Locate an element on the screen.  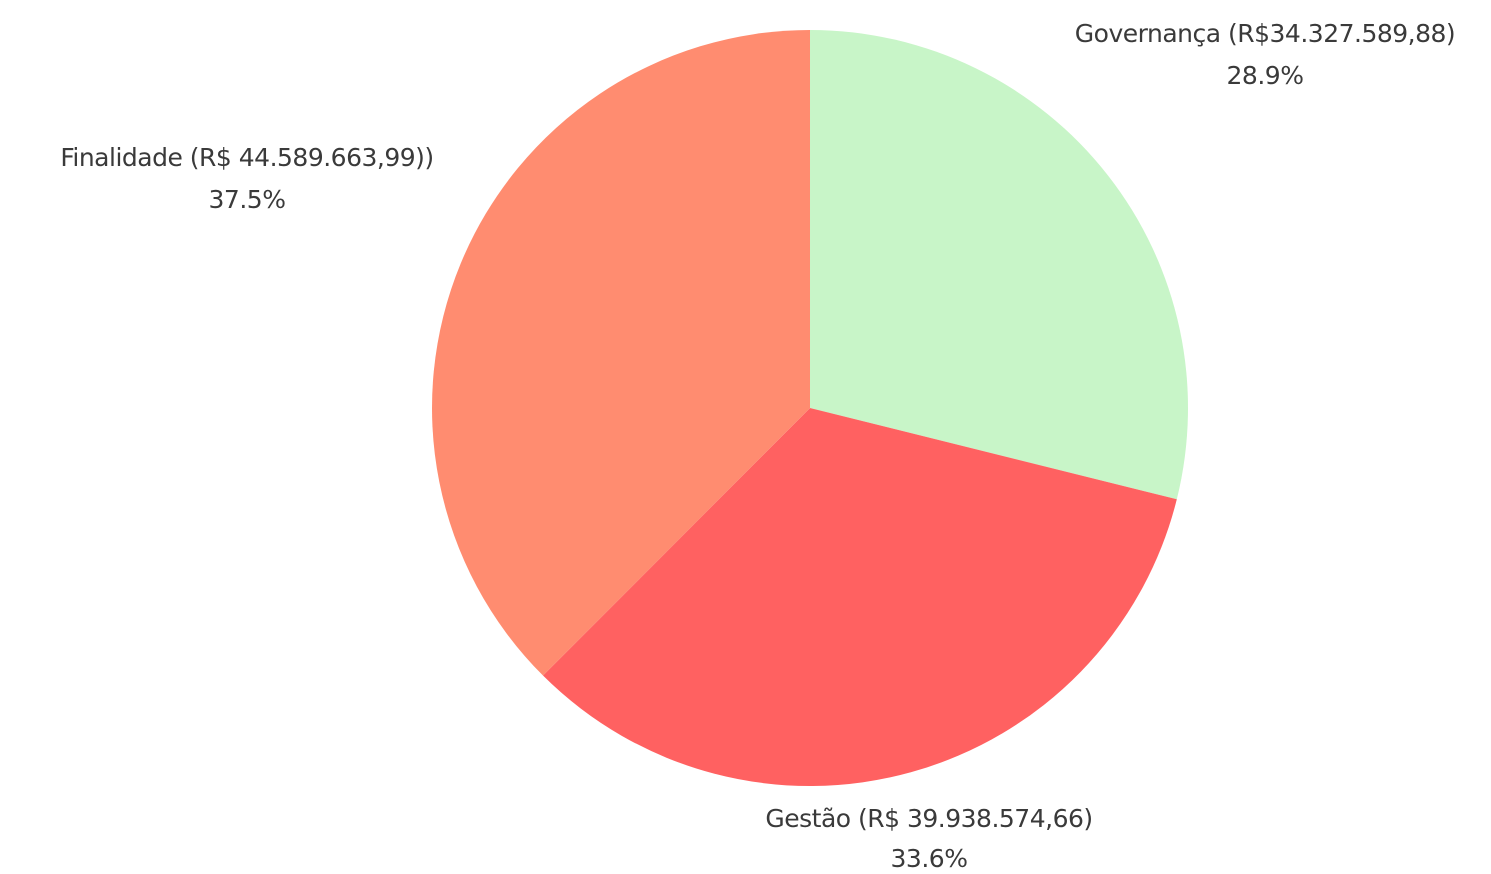
slice-governanca is located at coordinates (999, 265).